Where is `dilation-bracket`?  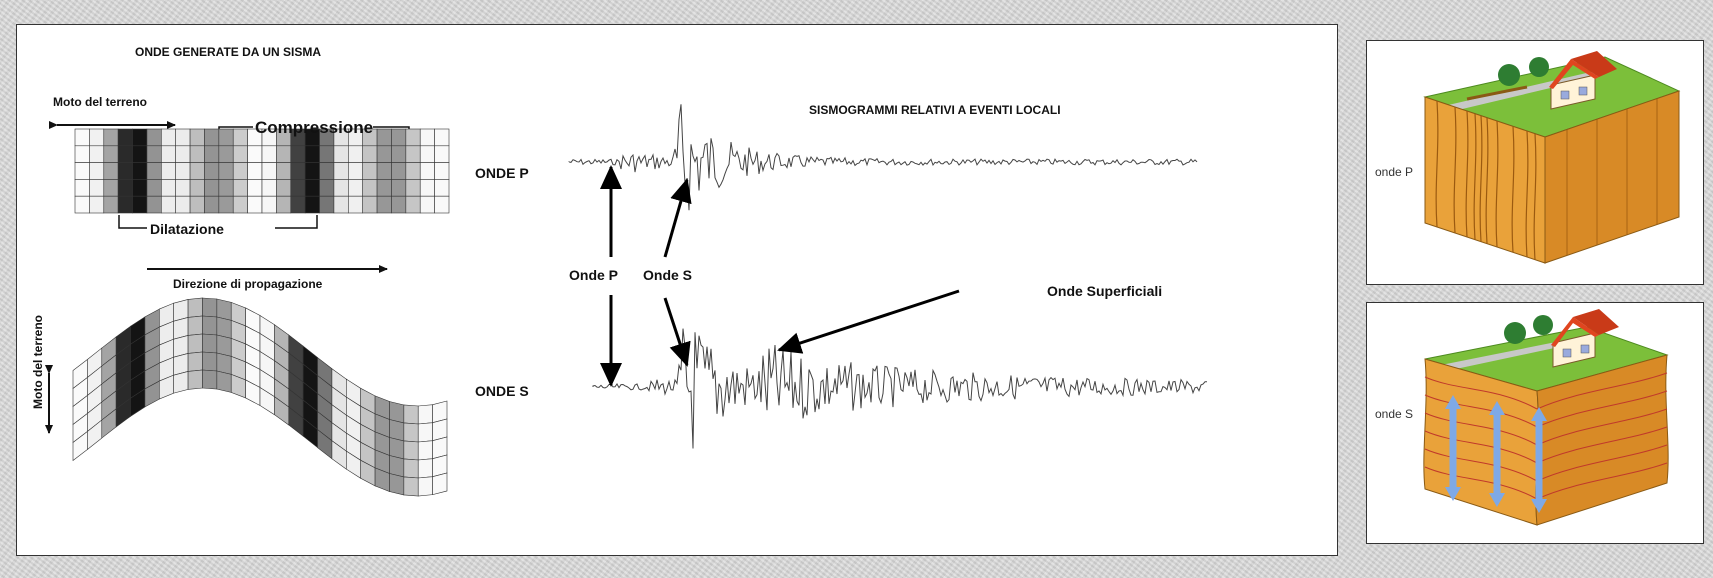
dilation-bracket is located at coordinates (218, 222).